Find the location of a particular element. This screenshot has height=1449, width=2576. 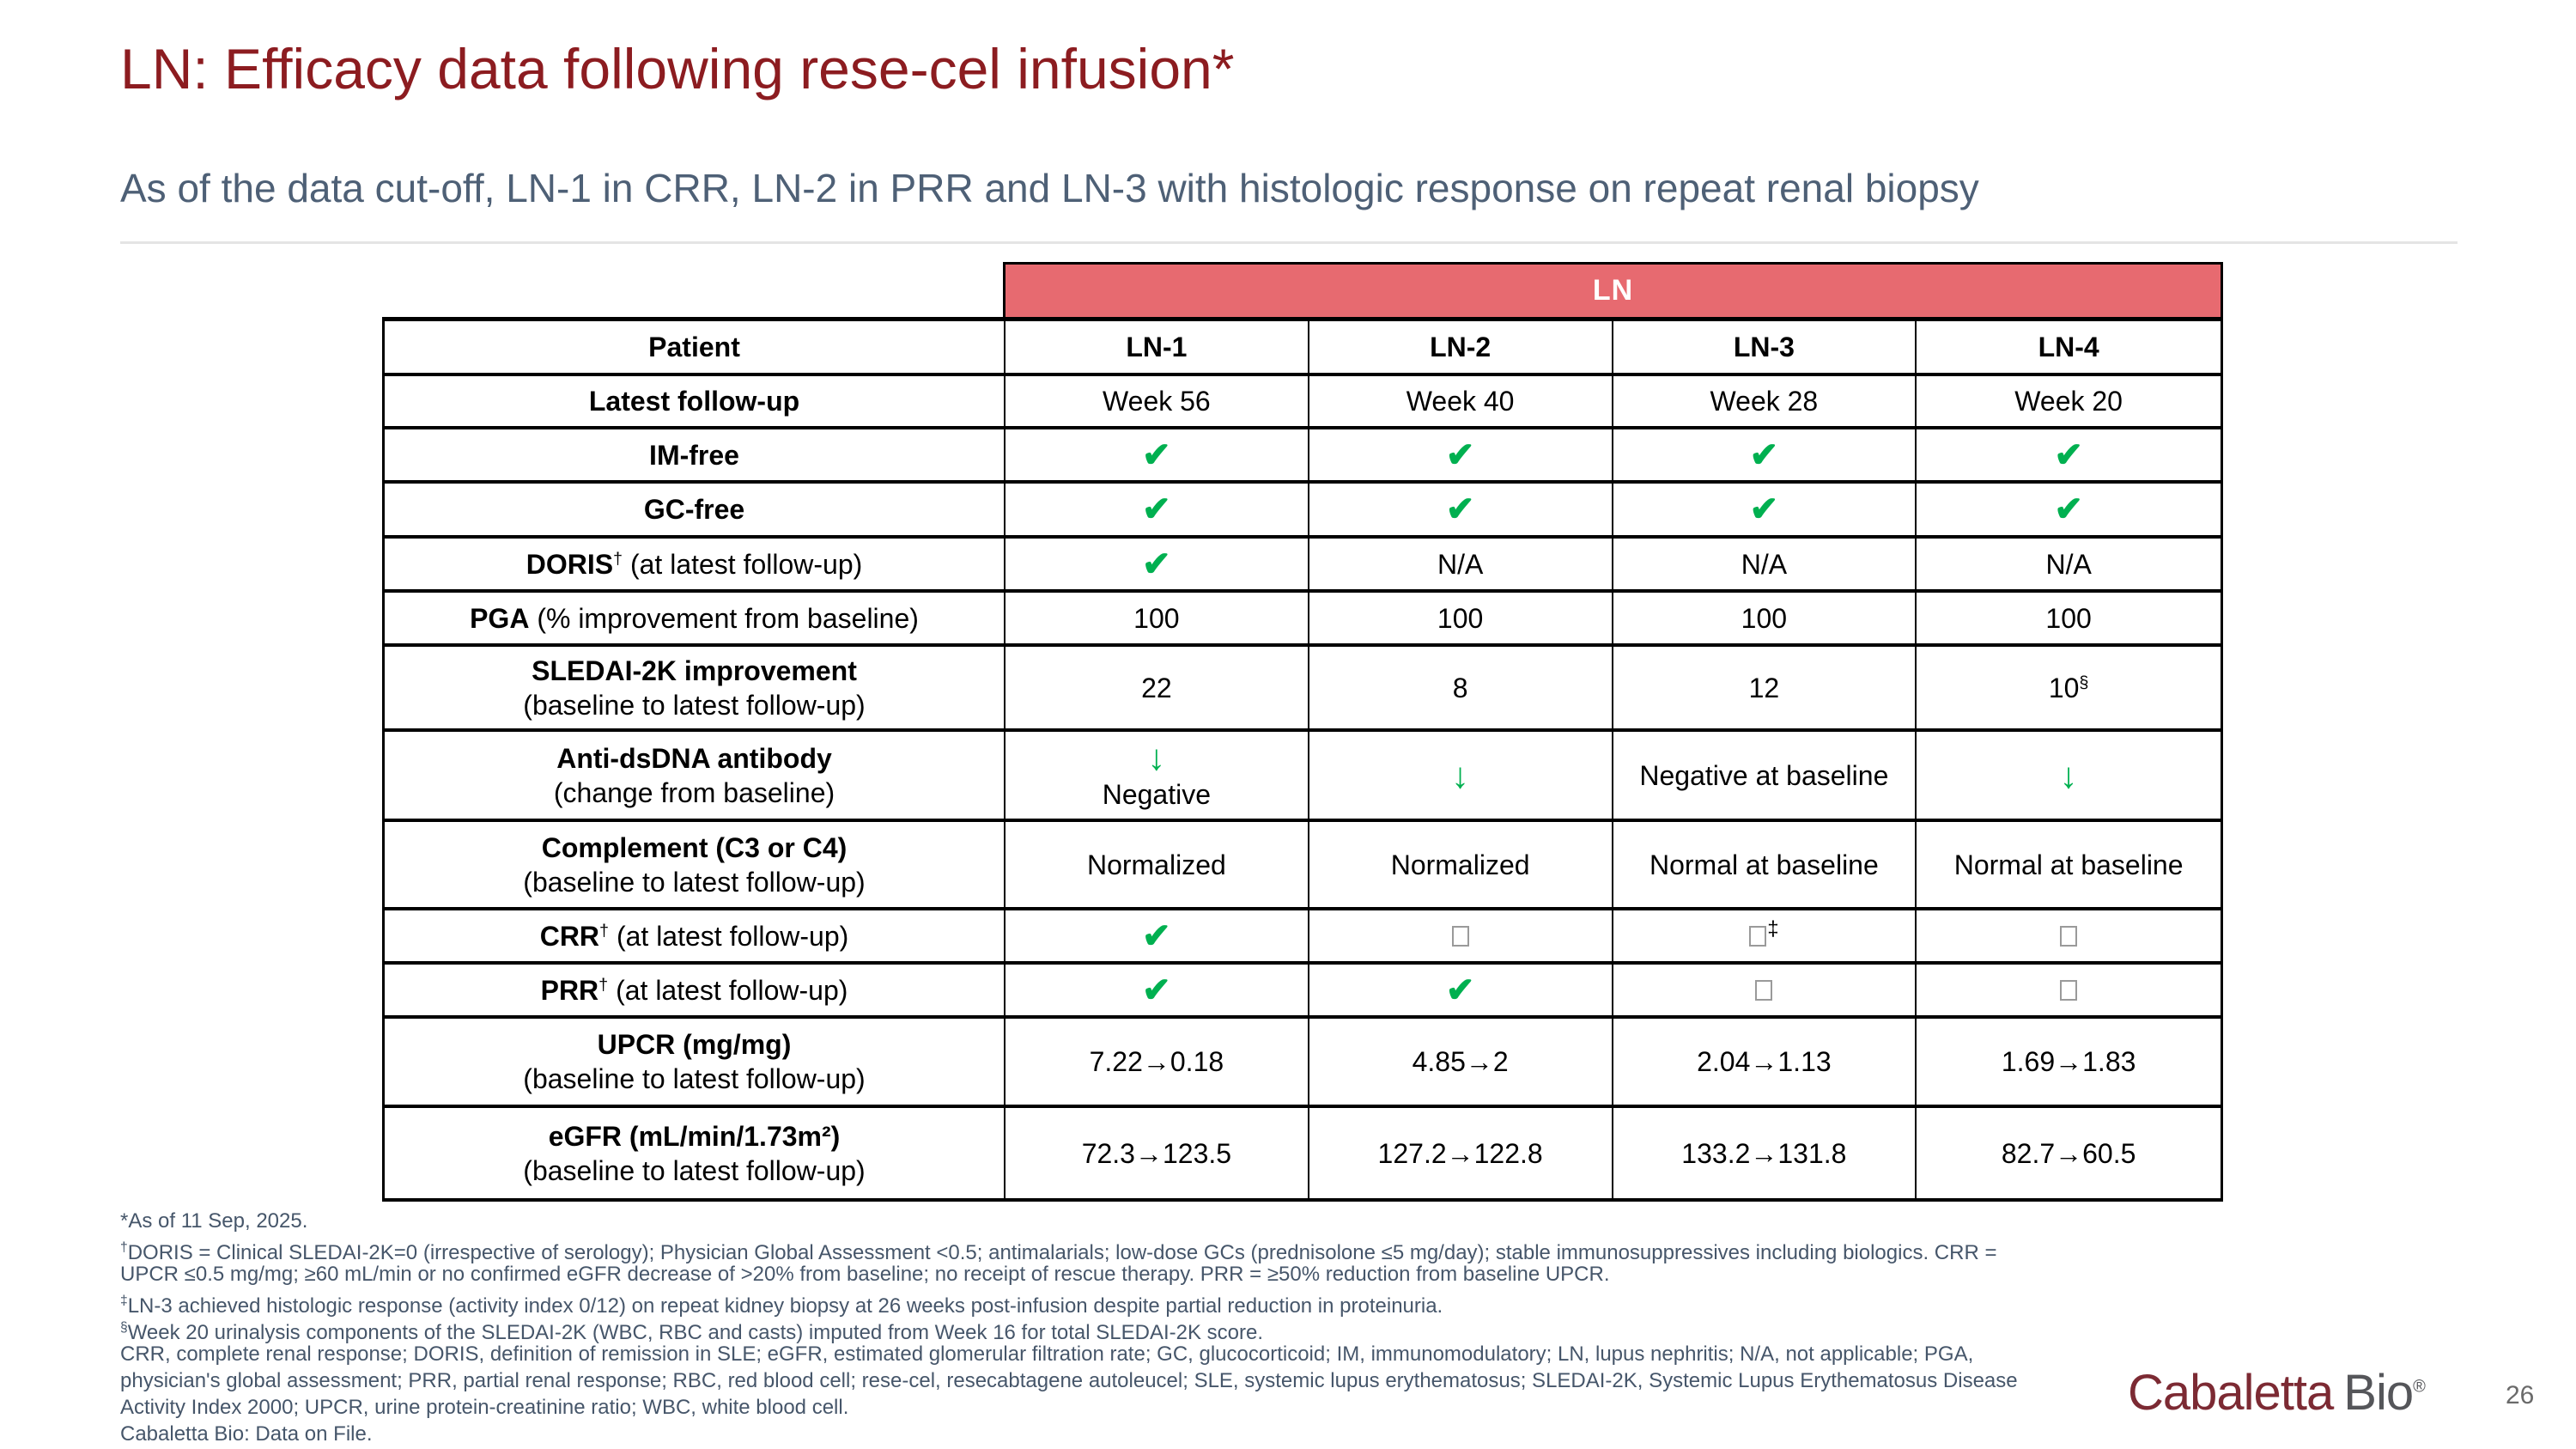

cell-text: 127.2→122.8 is located at coordinates (1460, 1153).